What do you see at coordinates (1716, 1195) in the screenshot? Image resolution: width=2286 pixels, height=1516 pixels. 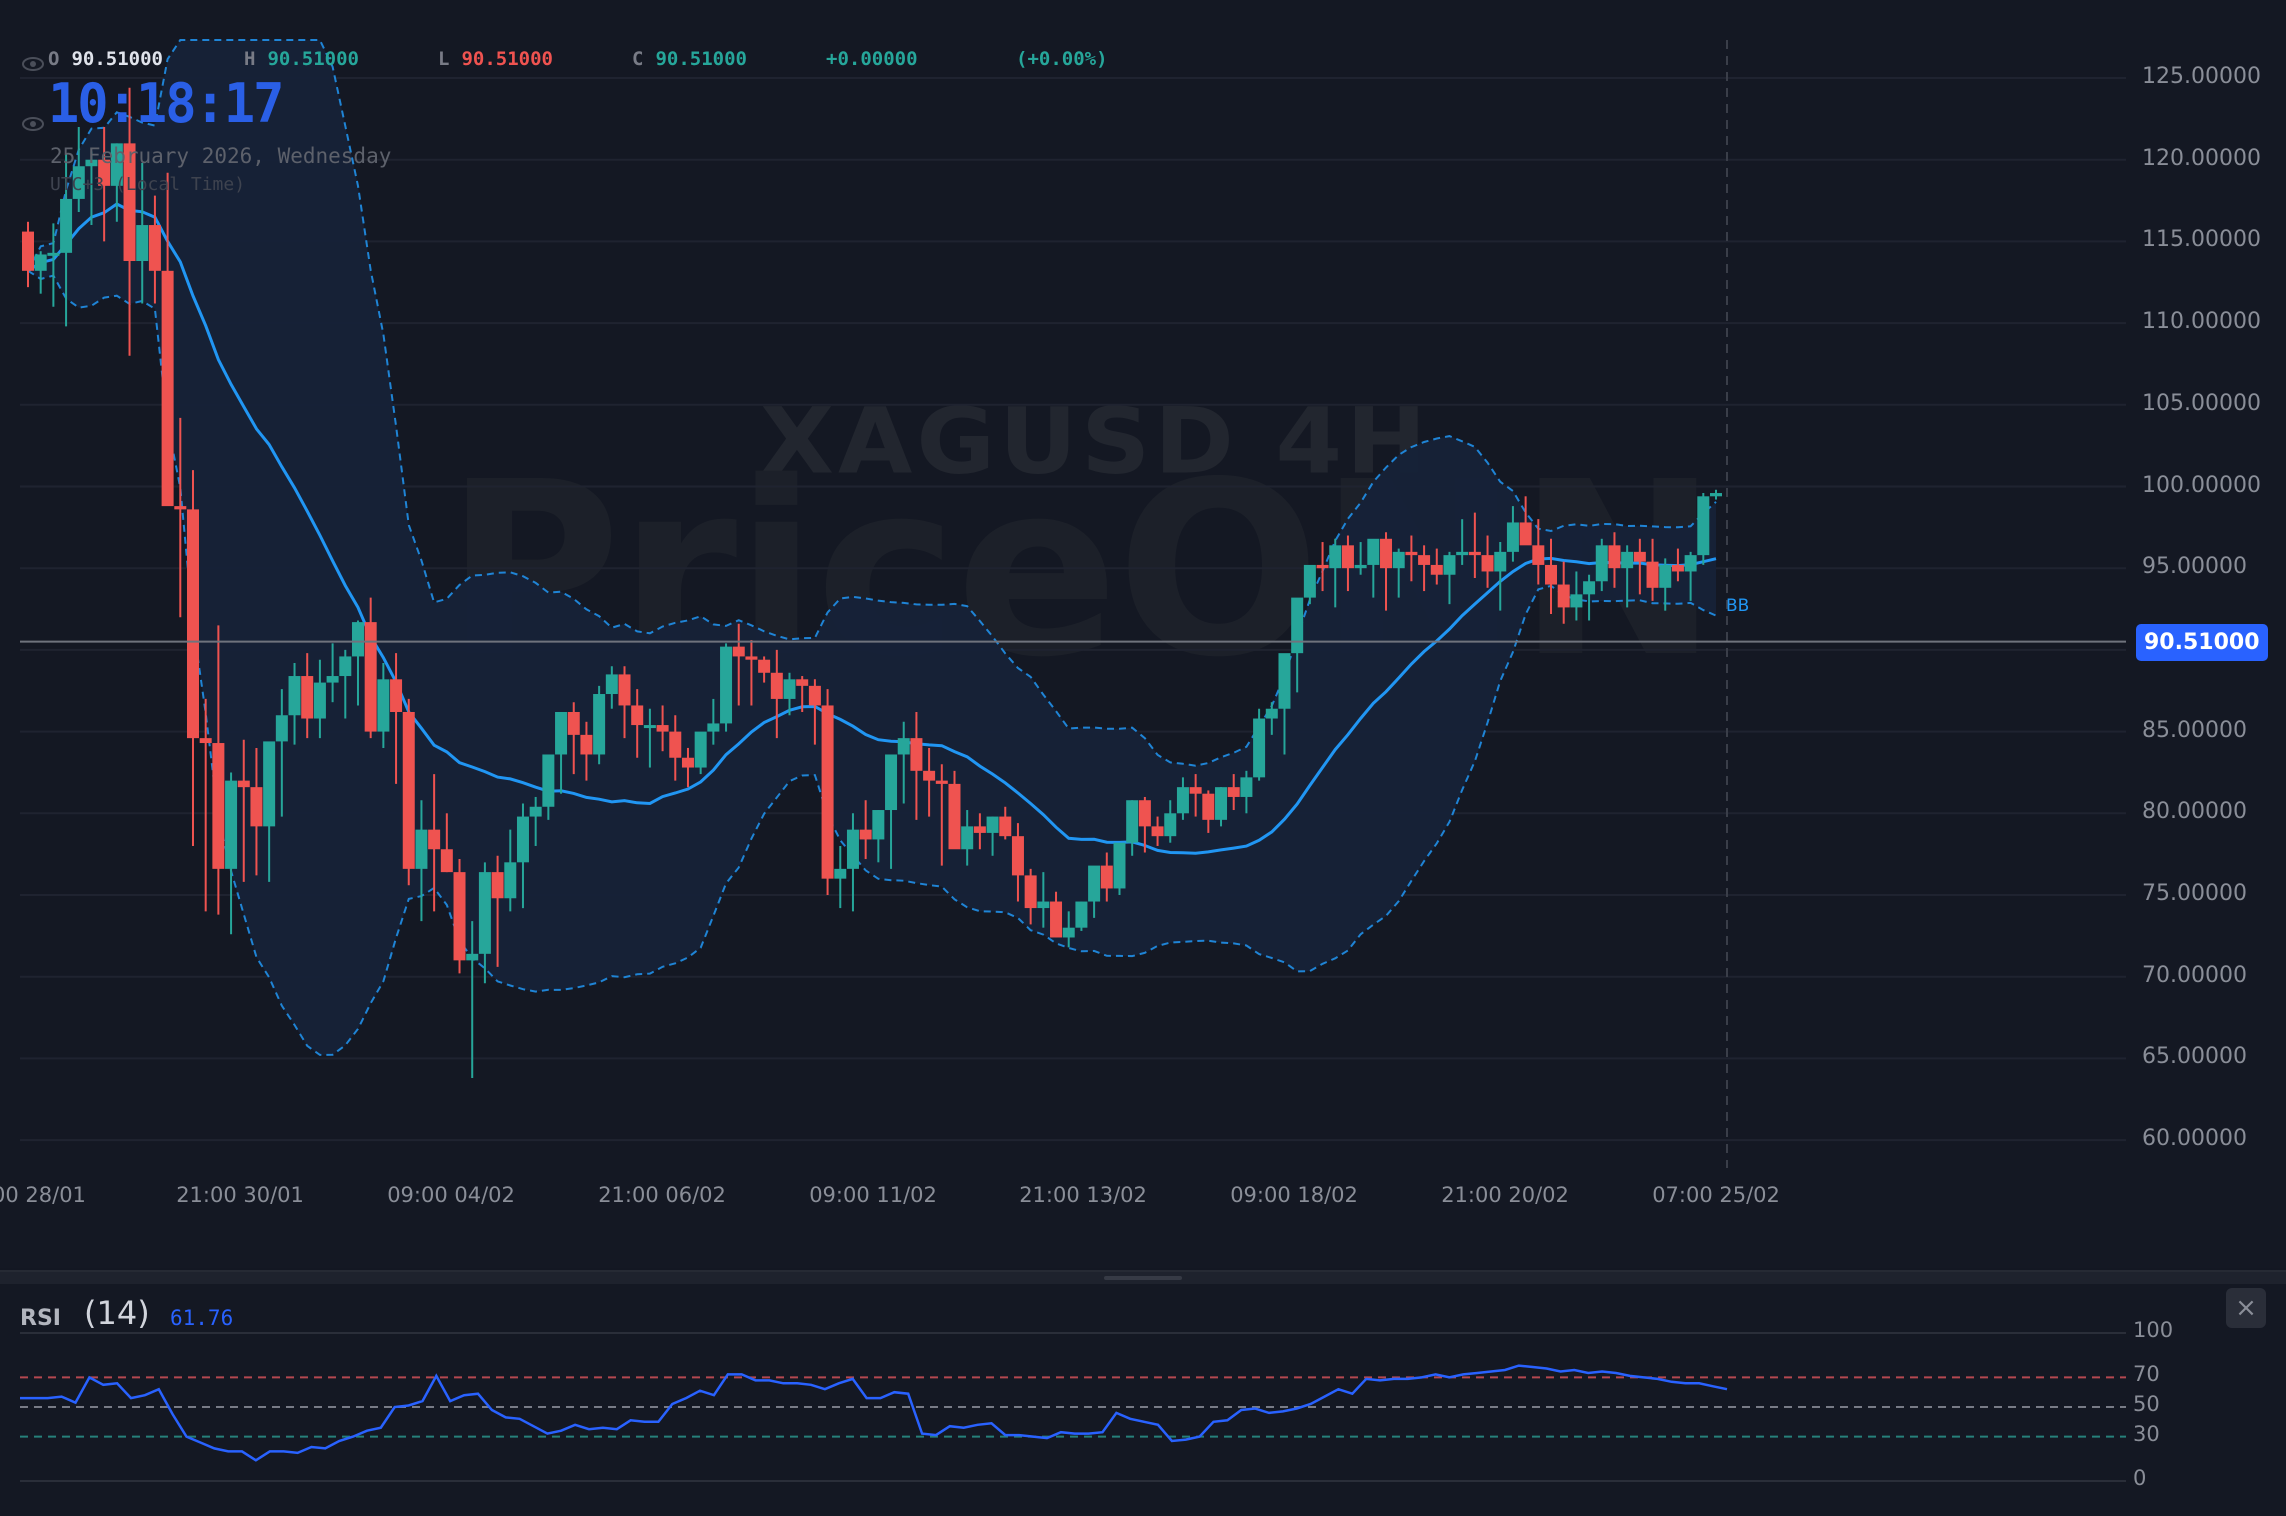 I see `time-tick-label: 07:00 25/02` at bounding box center [1716, 1195].